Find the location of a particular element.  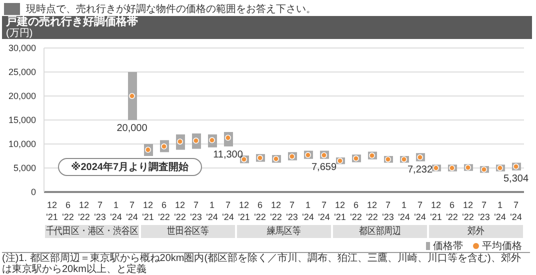

annotation: ※2024年7月より調査開始 is located at coordinates (130, 167).